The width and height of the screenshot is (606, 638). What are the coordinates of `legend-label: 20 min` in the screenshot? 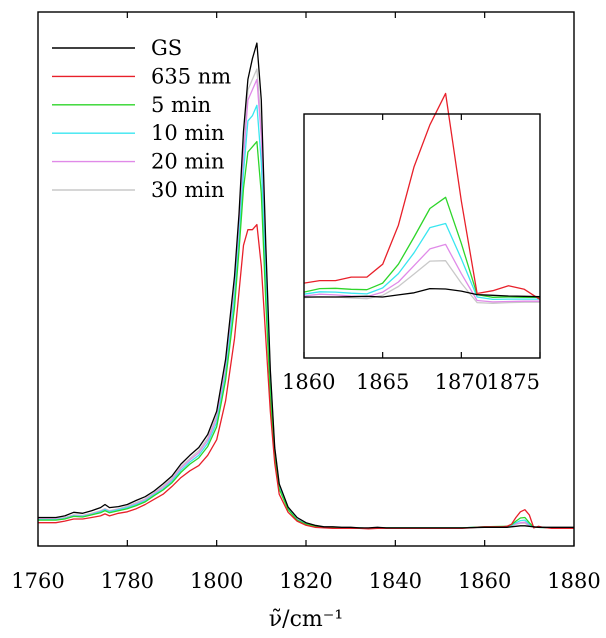 It's located at (188, 162).